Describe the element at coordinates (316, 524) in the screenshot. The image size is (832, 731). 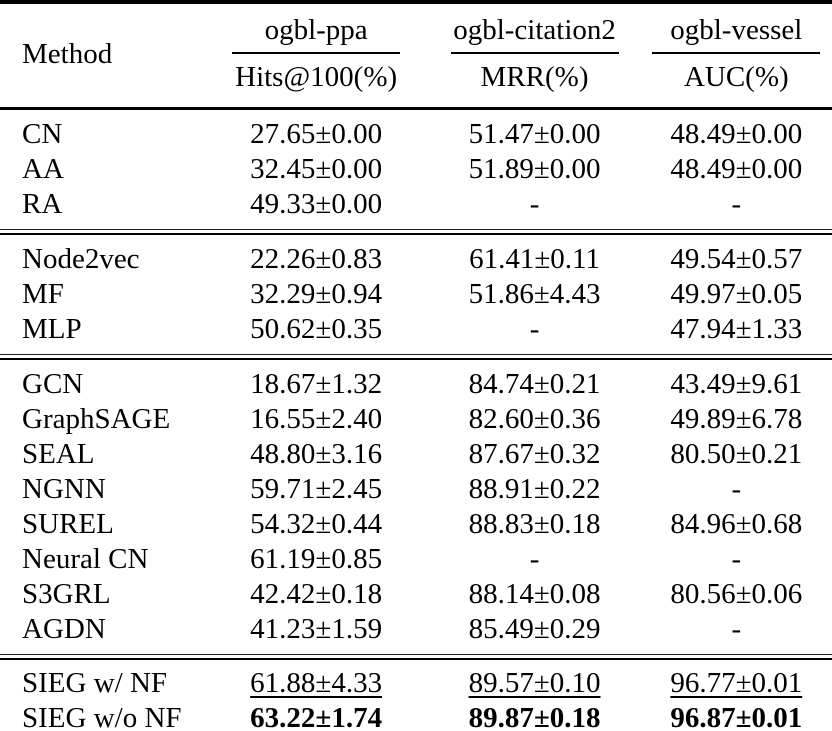
I see `value-cell: 54.32±0.44` at that location.